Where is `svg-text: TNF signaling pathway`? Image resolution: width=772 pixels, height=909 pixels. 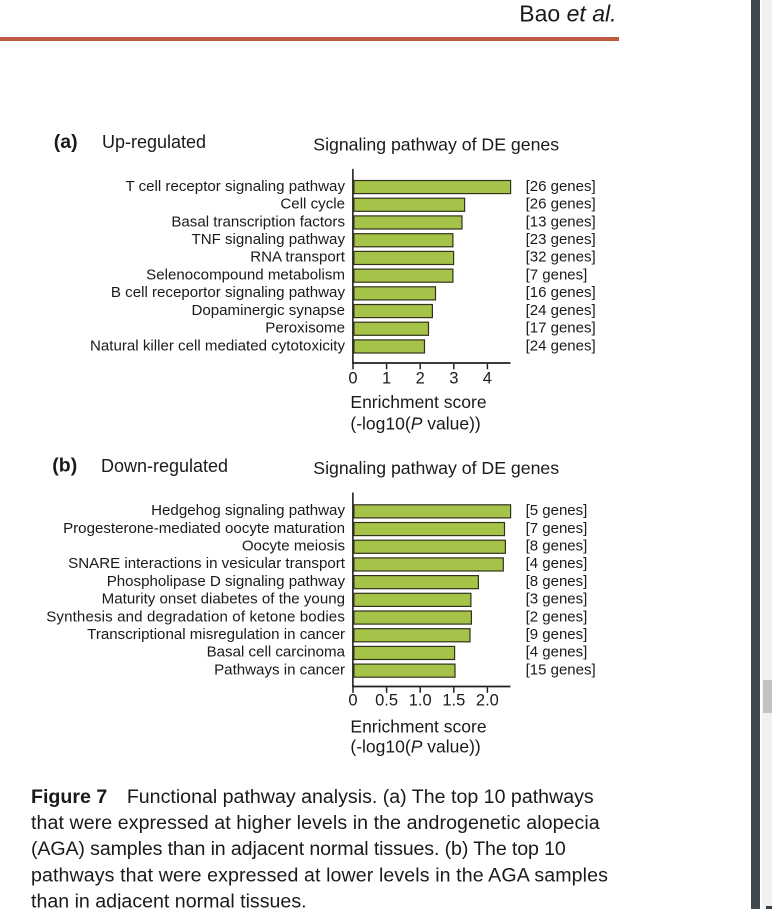
svg-text: TNF signaling pathway is located at coordinates (268, 239).